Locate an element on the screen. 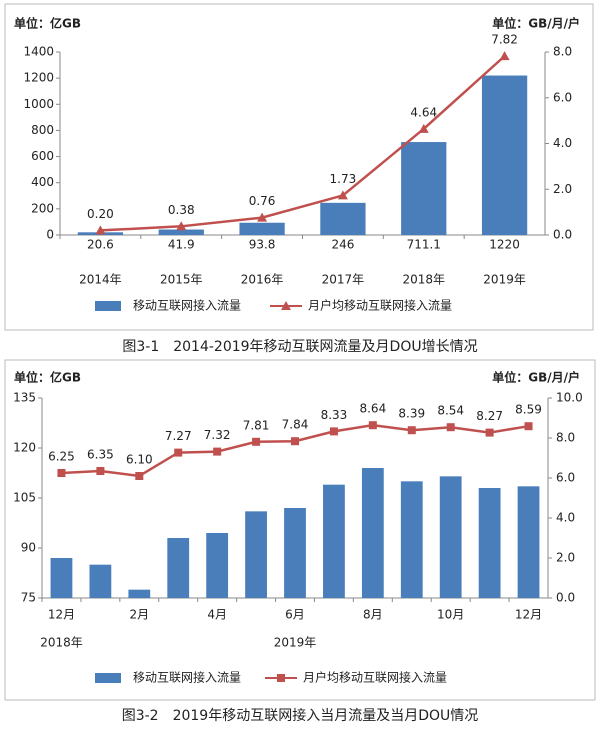 This screenshot has width=600, height=731. annotation: 2018年 is located at coordinates (61, 643).